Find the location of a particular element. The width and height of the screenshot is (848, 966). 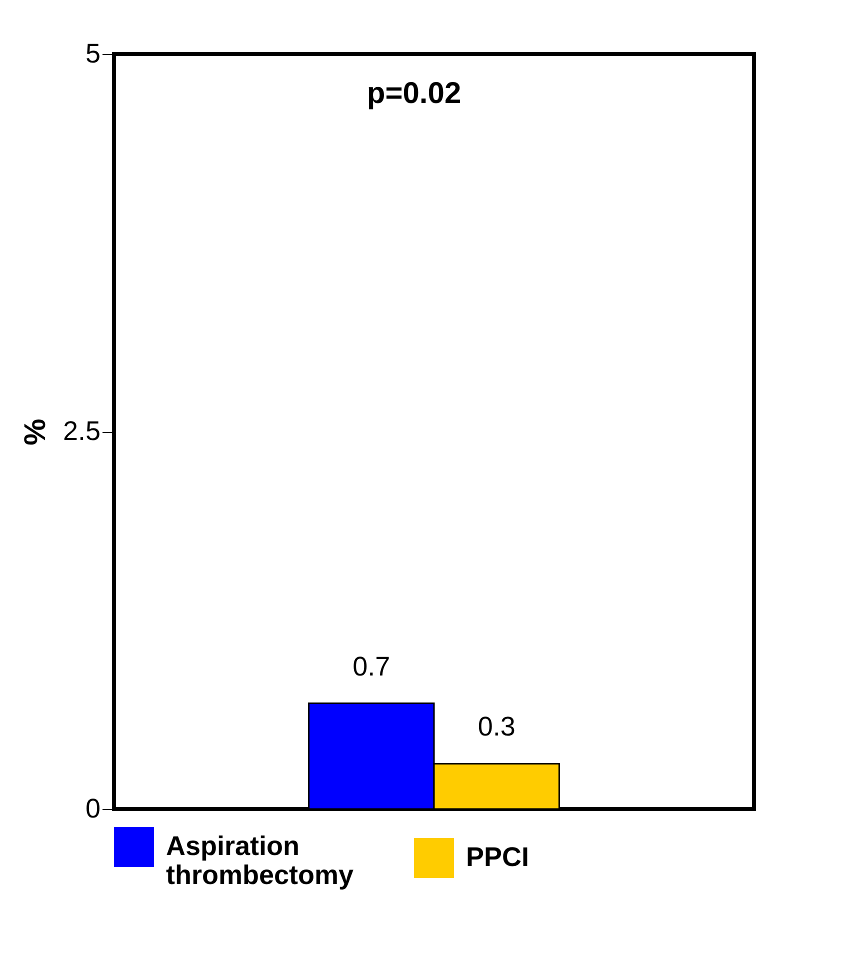

y-axis-title: % is located at coordinates (35, 432).